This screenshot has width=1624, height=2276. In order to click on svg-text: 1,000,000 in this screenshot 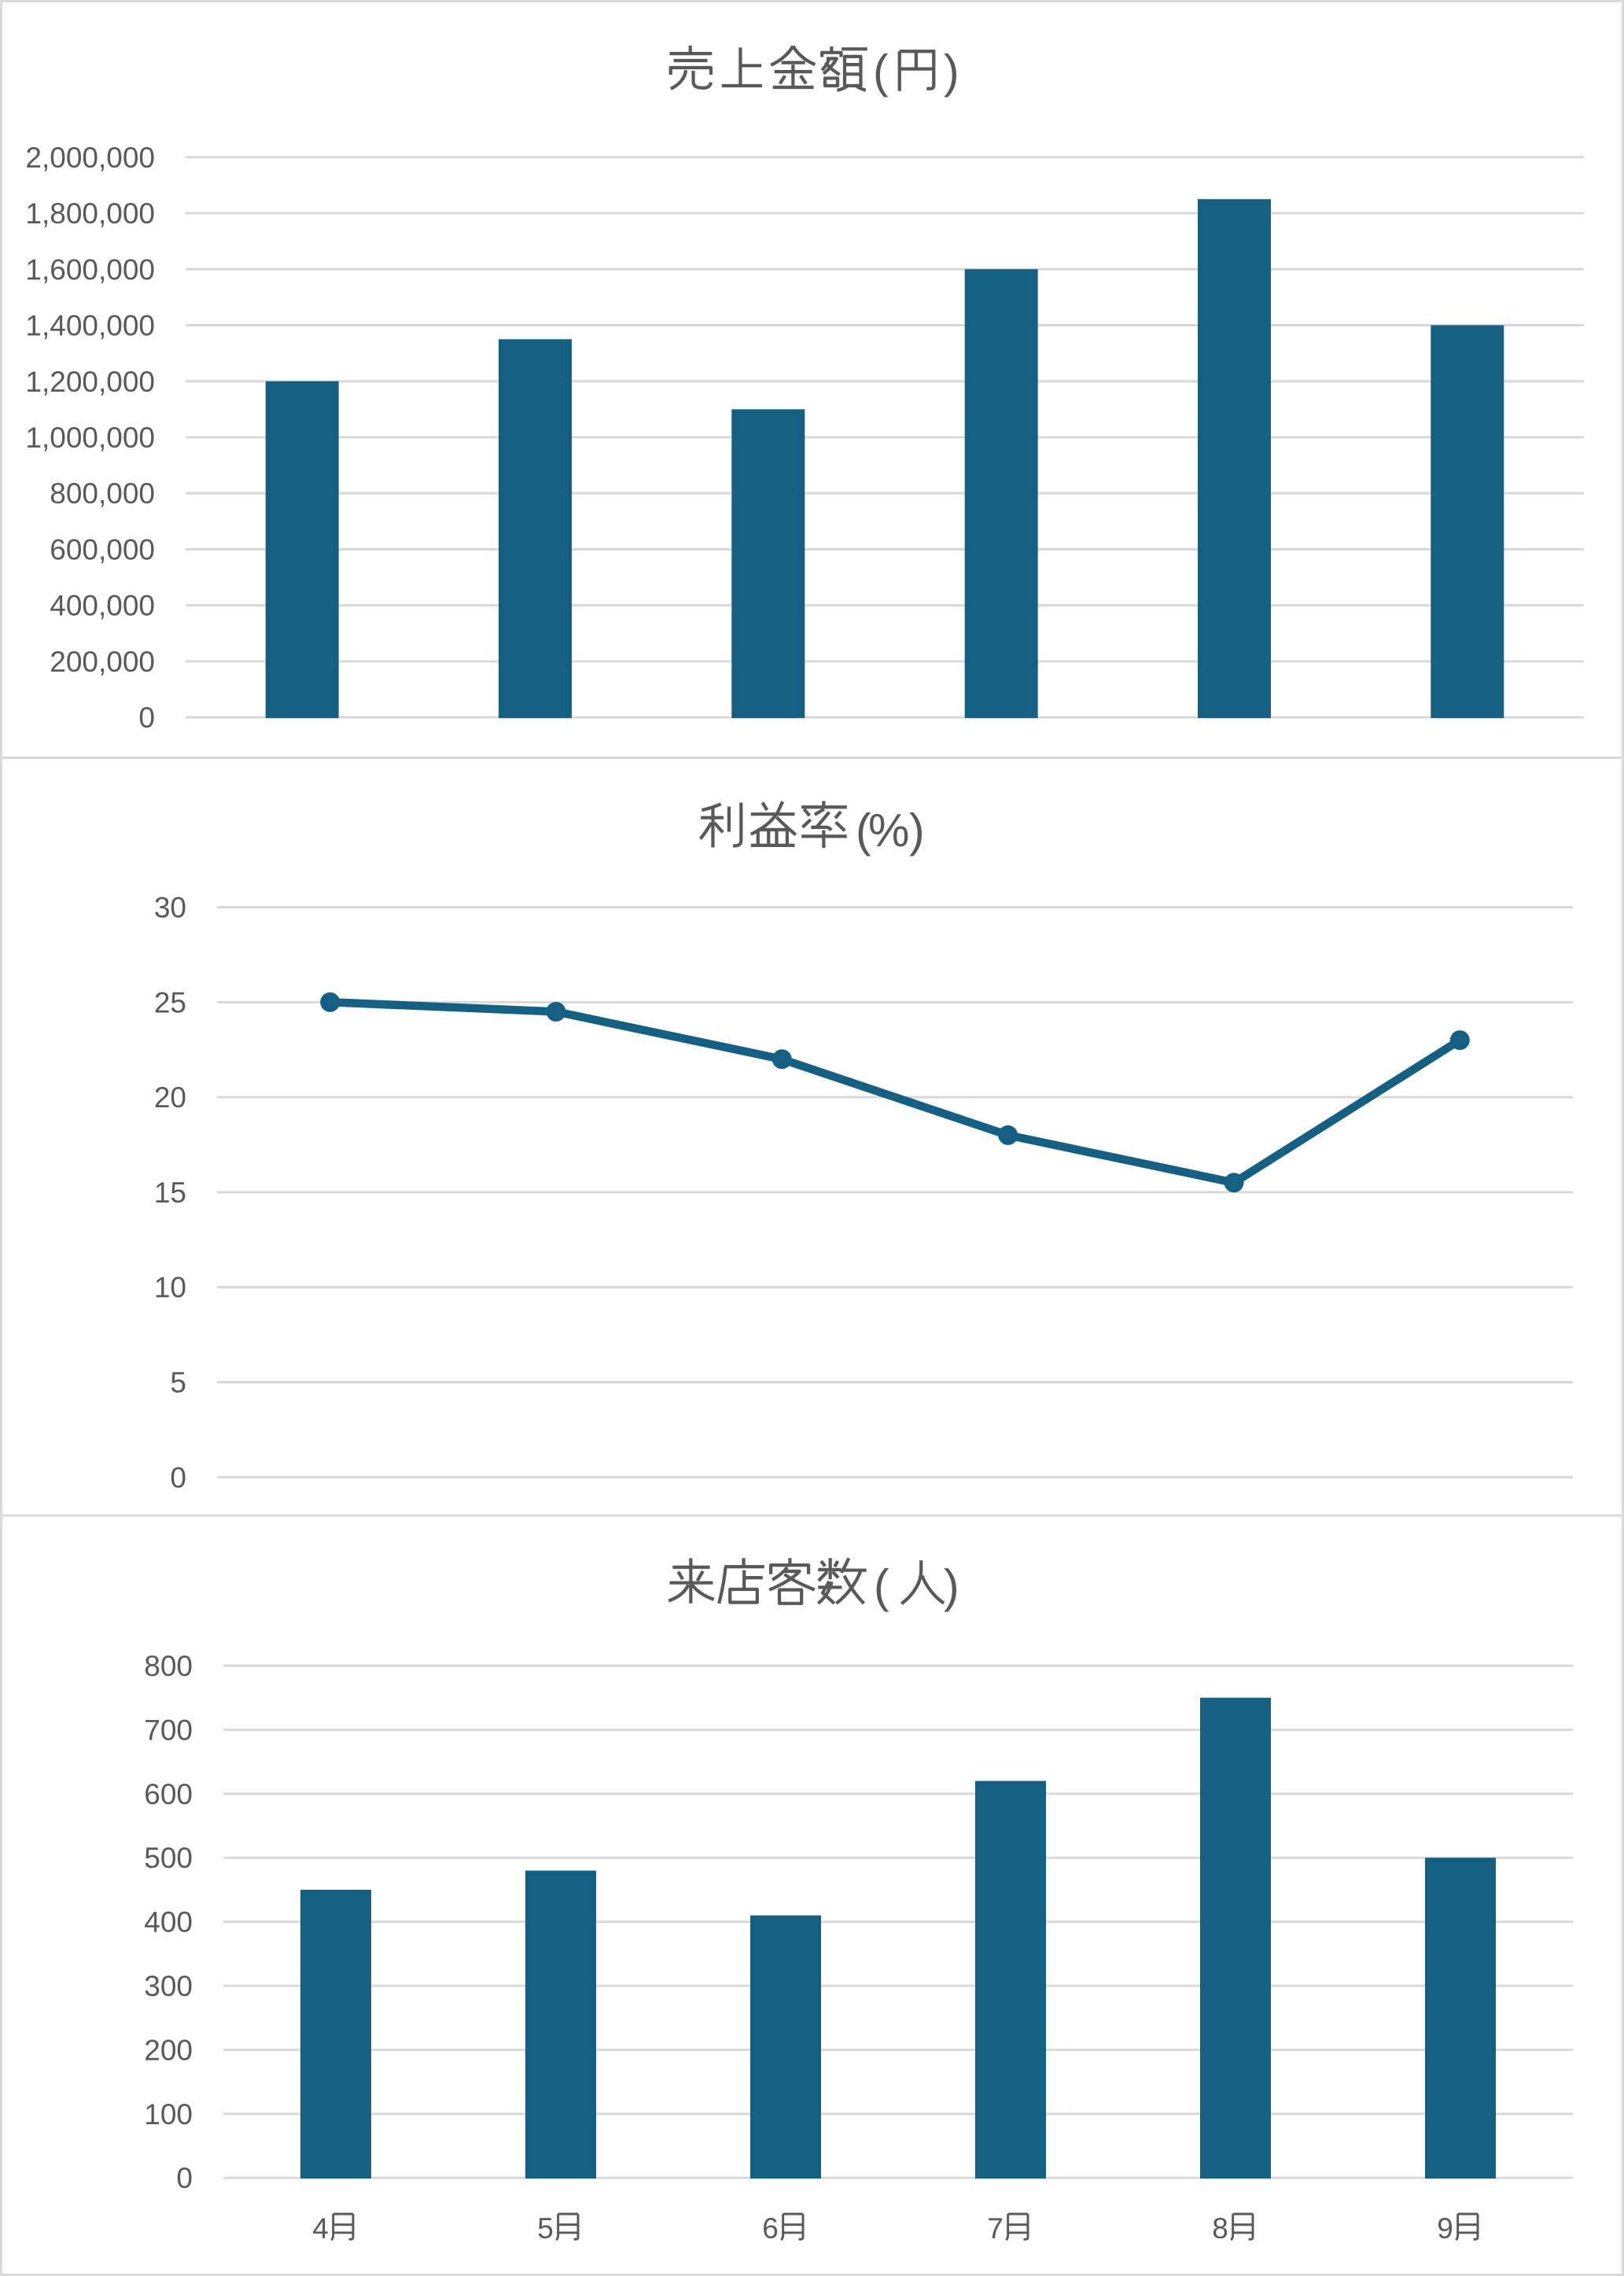, I will do `click(90, 438)`.